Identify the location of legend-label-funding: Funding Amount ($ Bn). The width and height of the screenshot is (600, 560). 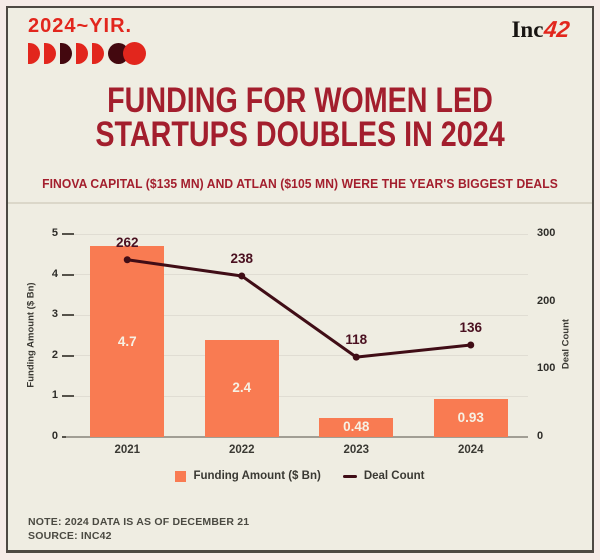
(257, 476).